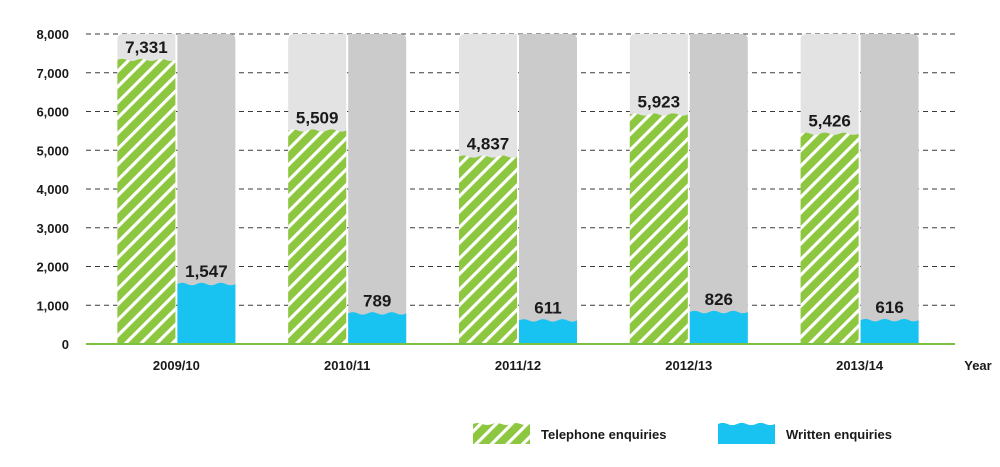 The image size is (1000, 467). What do you see at coordinates (860, 365) in the screenshot?
I see `x-tick-label: 2013/14` at bounding box center [860, 365].